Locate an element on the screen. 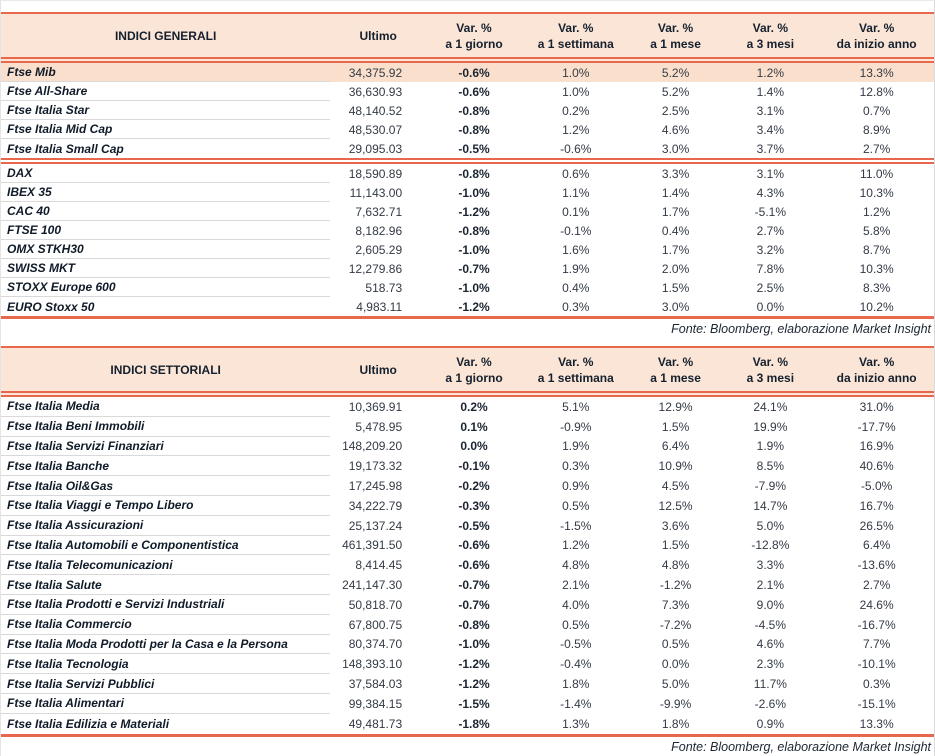 The height and width of the screenshot is (756, 935). ultimo-value-cell: 518.73 is located at coordinates (384, 287).